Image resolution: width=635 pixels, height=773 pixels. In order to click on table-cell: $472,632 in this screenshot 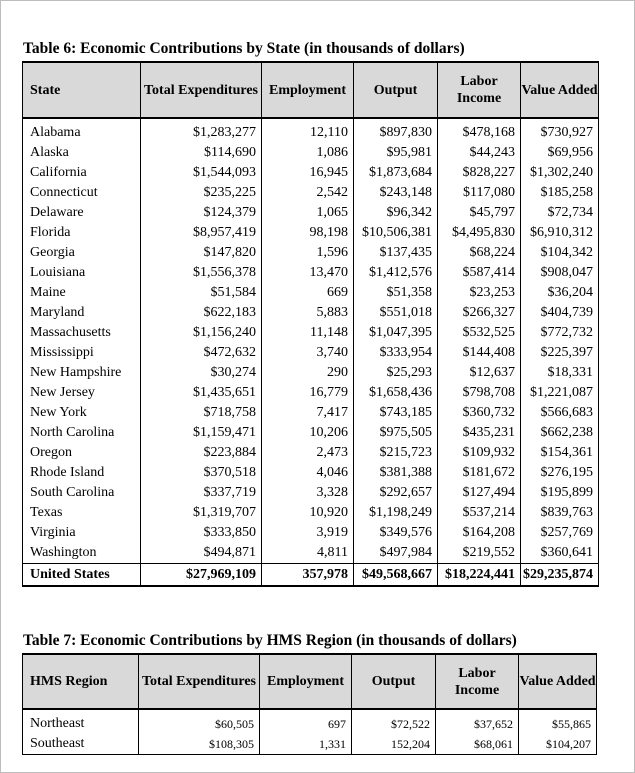, I will do `click(201, 353)`.